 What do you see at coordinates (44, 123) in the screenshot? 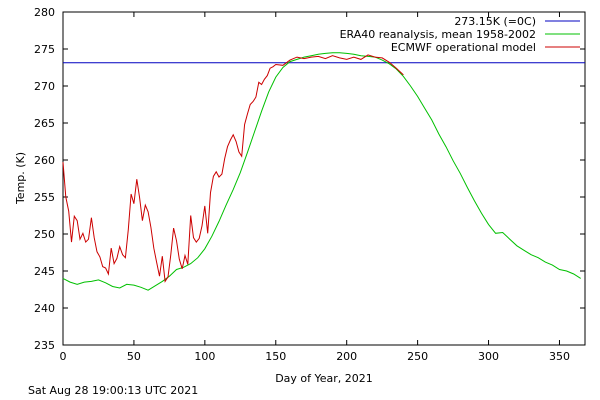
I see `y-tick-label: 265` at bounding box center [44, 123].